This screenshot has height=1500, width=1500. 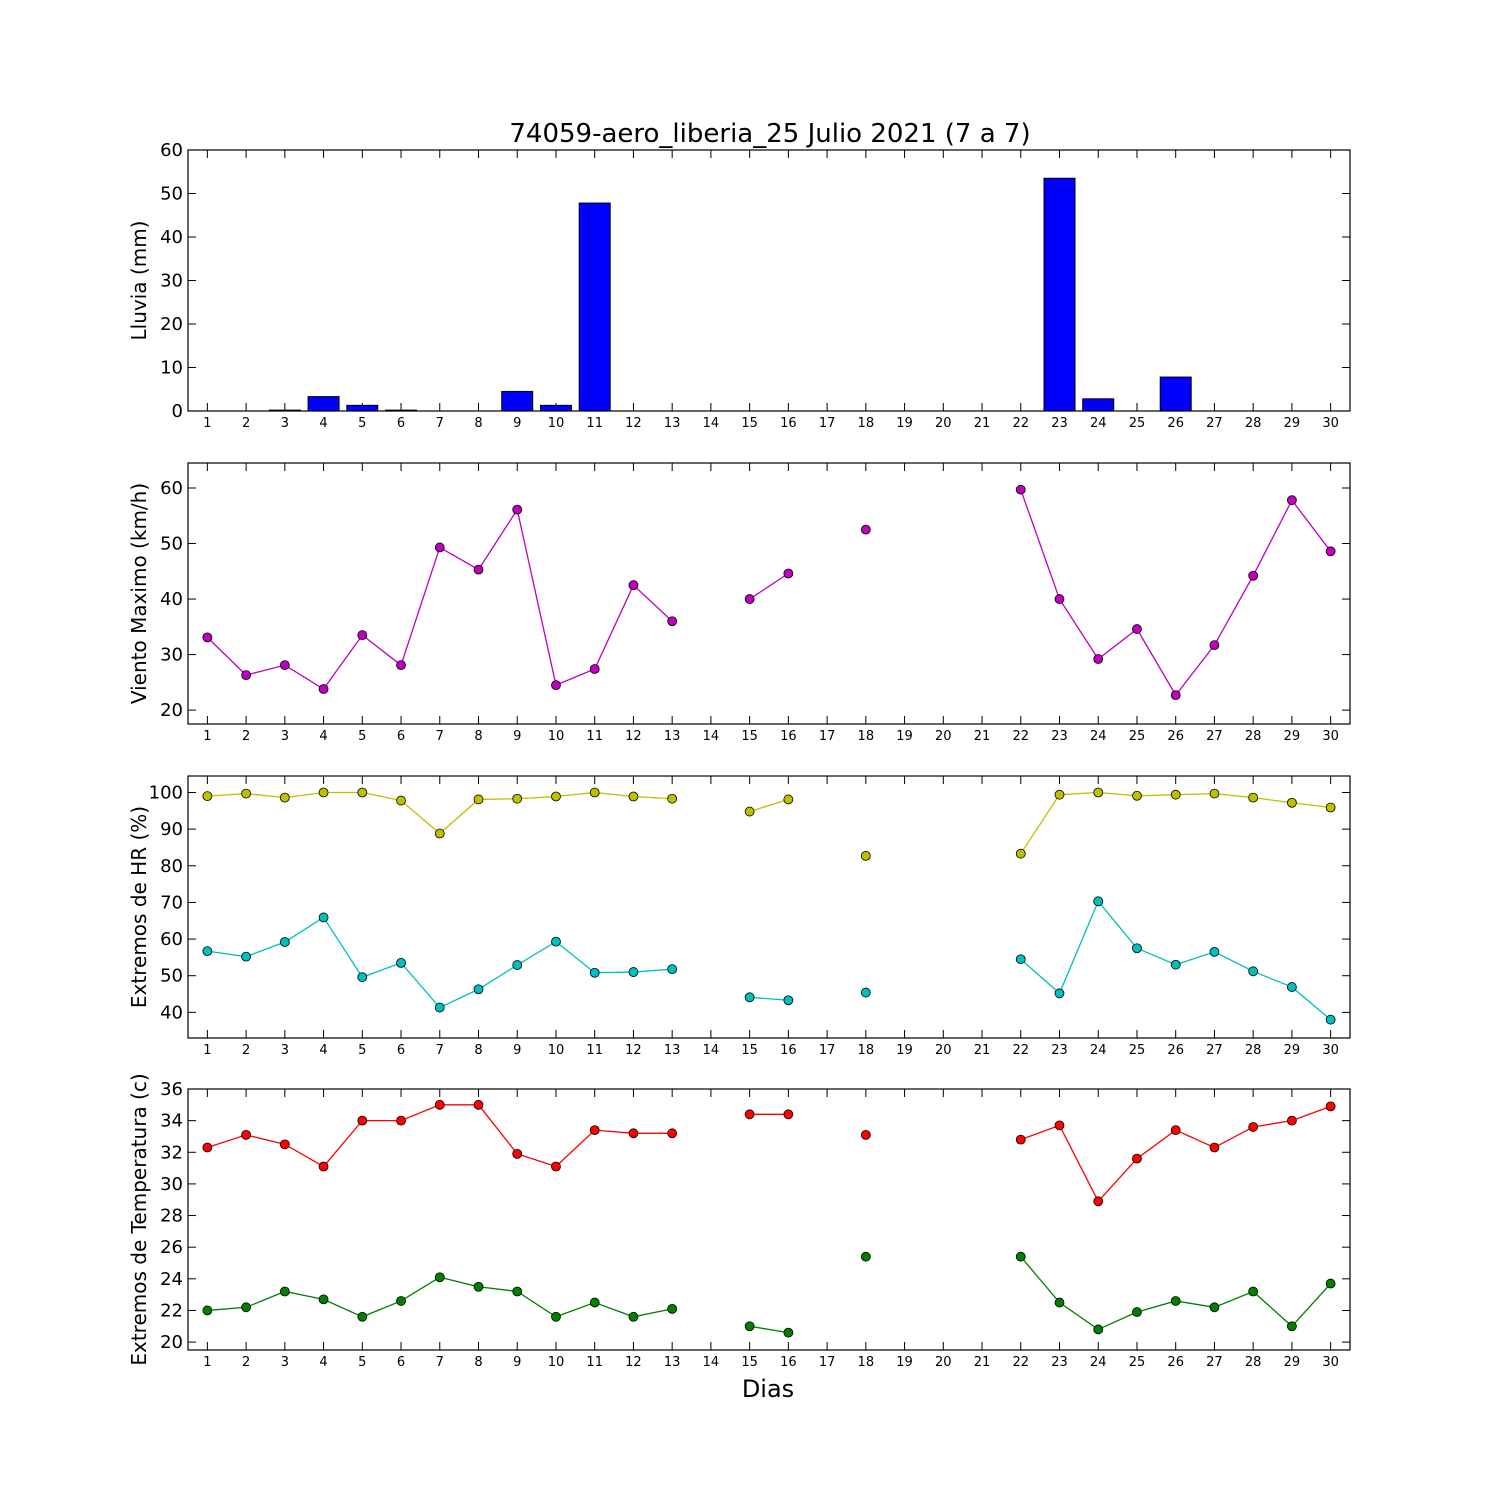 What do you see at coordinates (171, 710) in the screenshot?
I see `y-tick-label: 20` at bounding box center [171, 710].